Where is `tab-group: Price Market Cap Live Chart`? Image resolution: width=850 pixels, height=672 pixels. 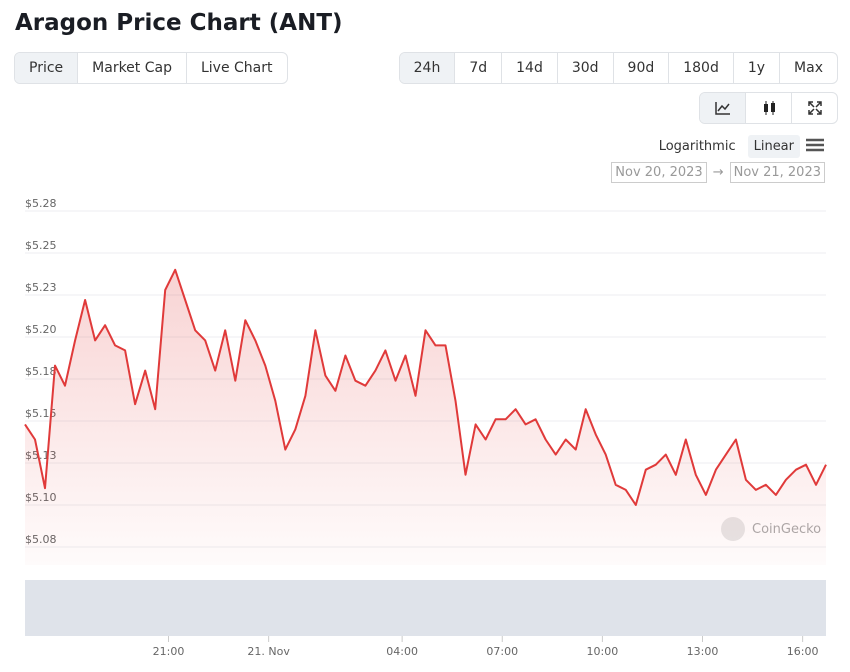 tab-group: Price Market Cap Live Chart is located at coordinates (151, 68).